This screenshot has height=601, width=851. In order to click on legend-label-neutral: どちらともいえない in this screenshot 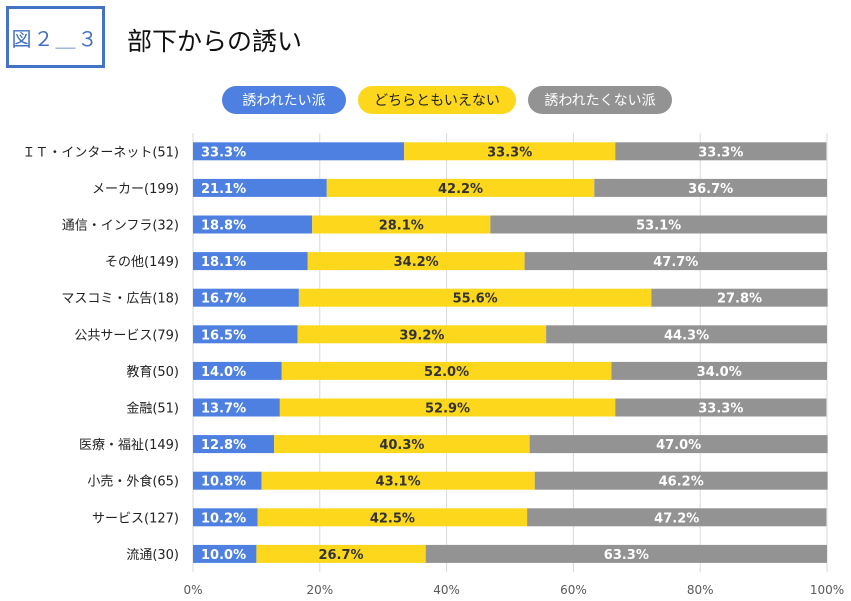, I will do `click(437, 101)`.